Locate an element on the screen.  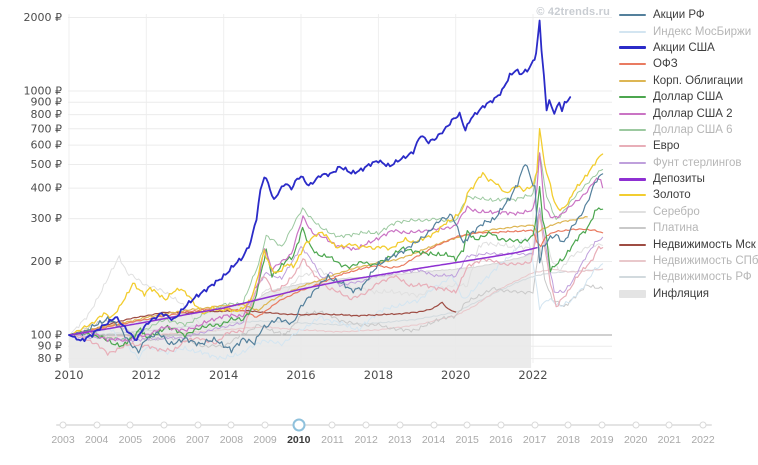
slider-year-2012: 2012 is located at coordinates (366, 440).